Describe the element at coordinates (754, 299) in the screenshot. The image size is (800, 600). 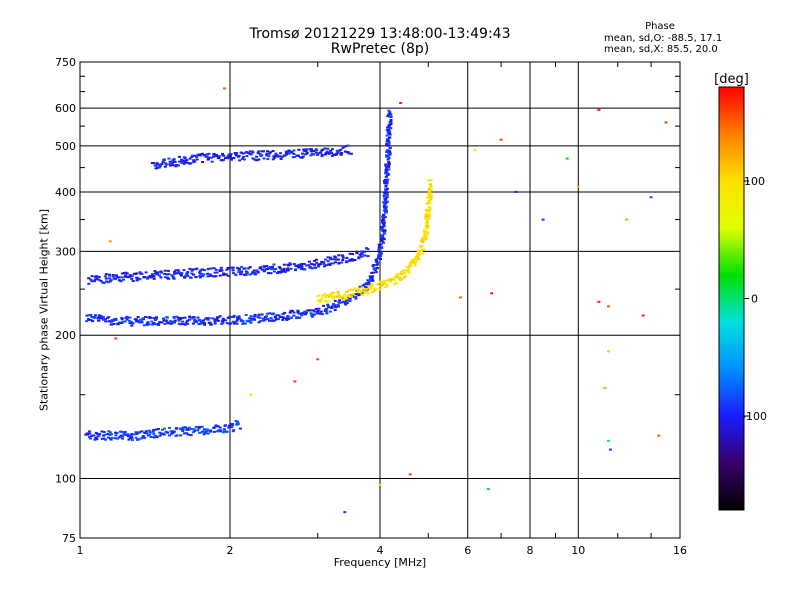
I see `colorbar-tick-label: 0` at that location.